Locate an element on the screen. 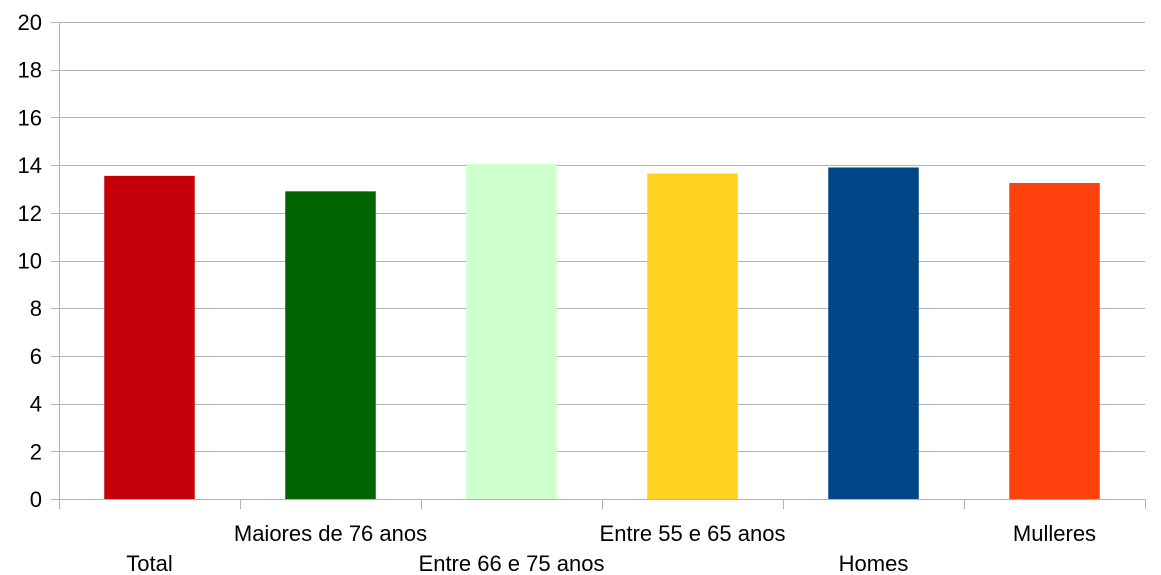  y-tick-label: 4 is located at coordinates (36, 404).